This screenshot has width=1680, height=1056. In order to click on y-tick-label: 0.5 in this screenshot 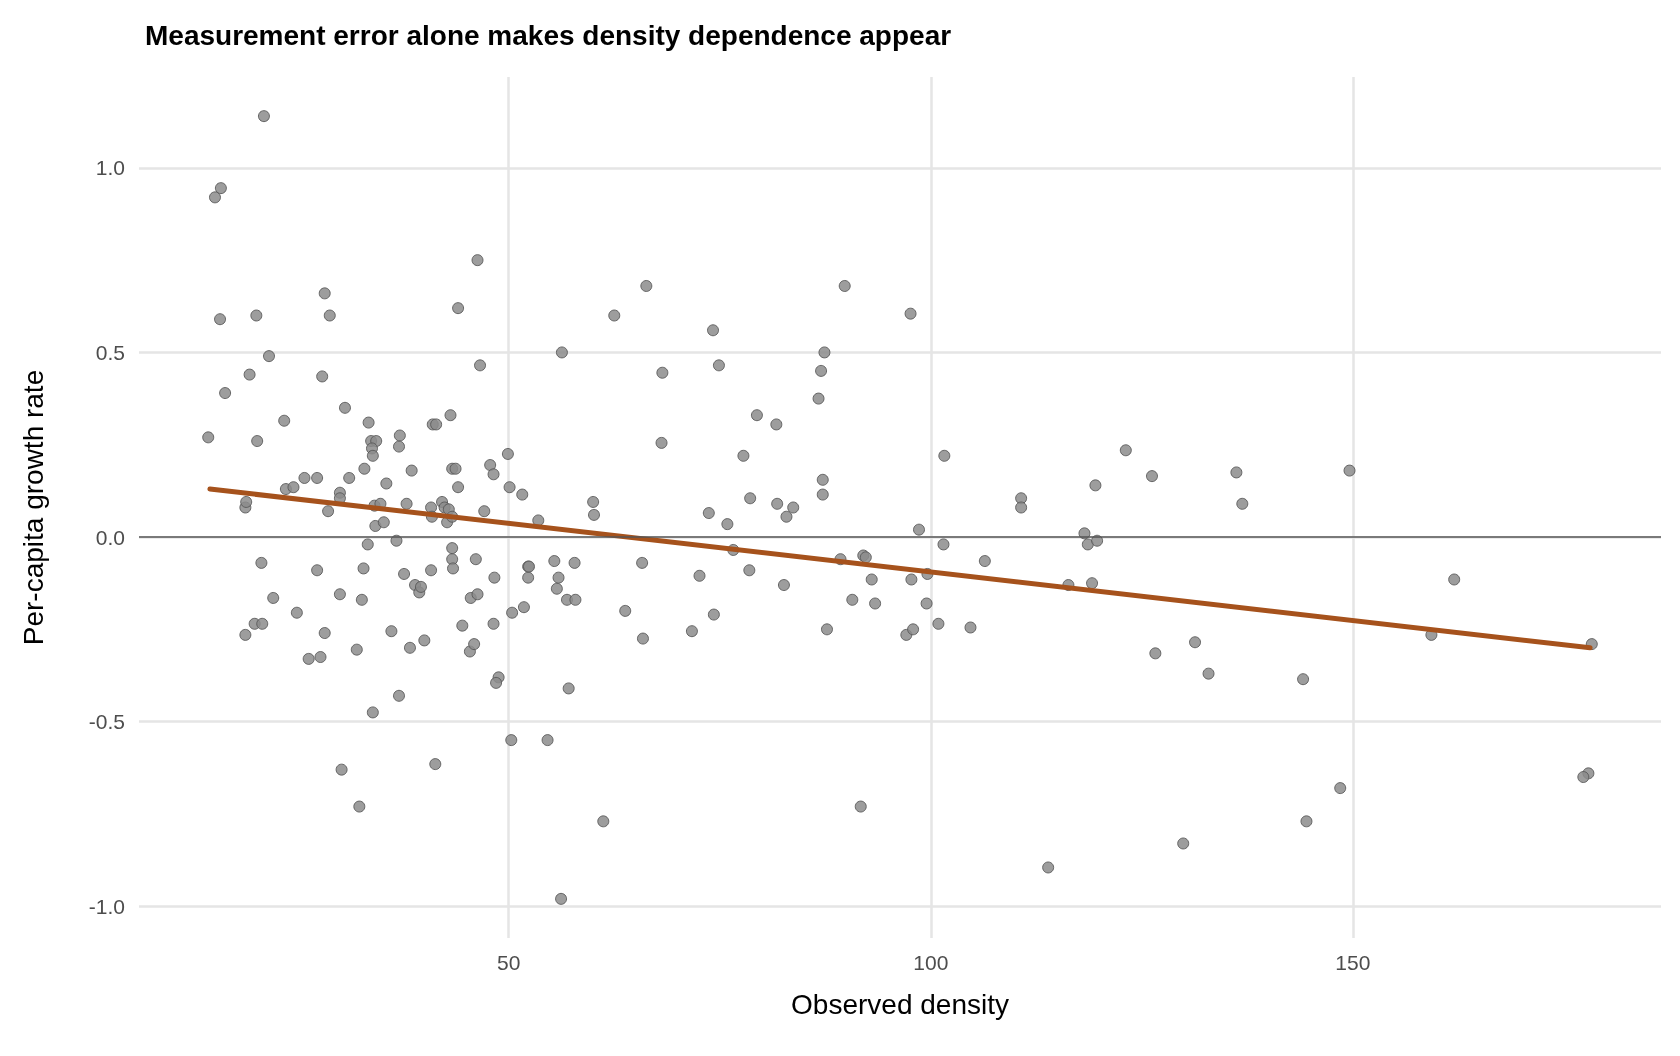, I will do `click(110, 352)`.